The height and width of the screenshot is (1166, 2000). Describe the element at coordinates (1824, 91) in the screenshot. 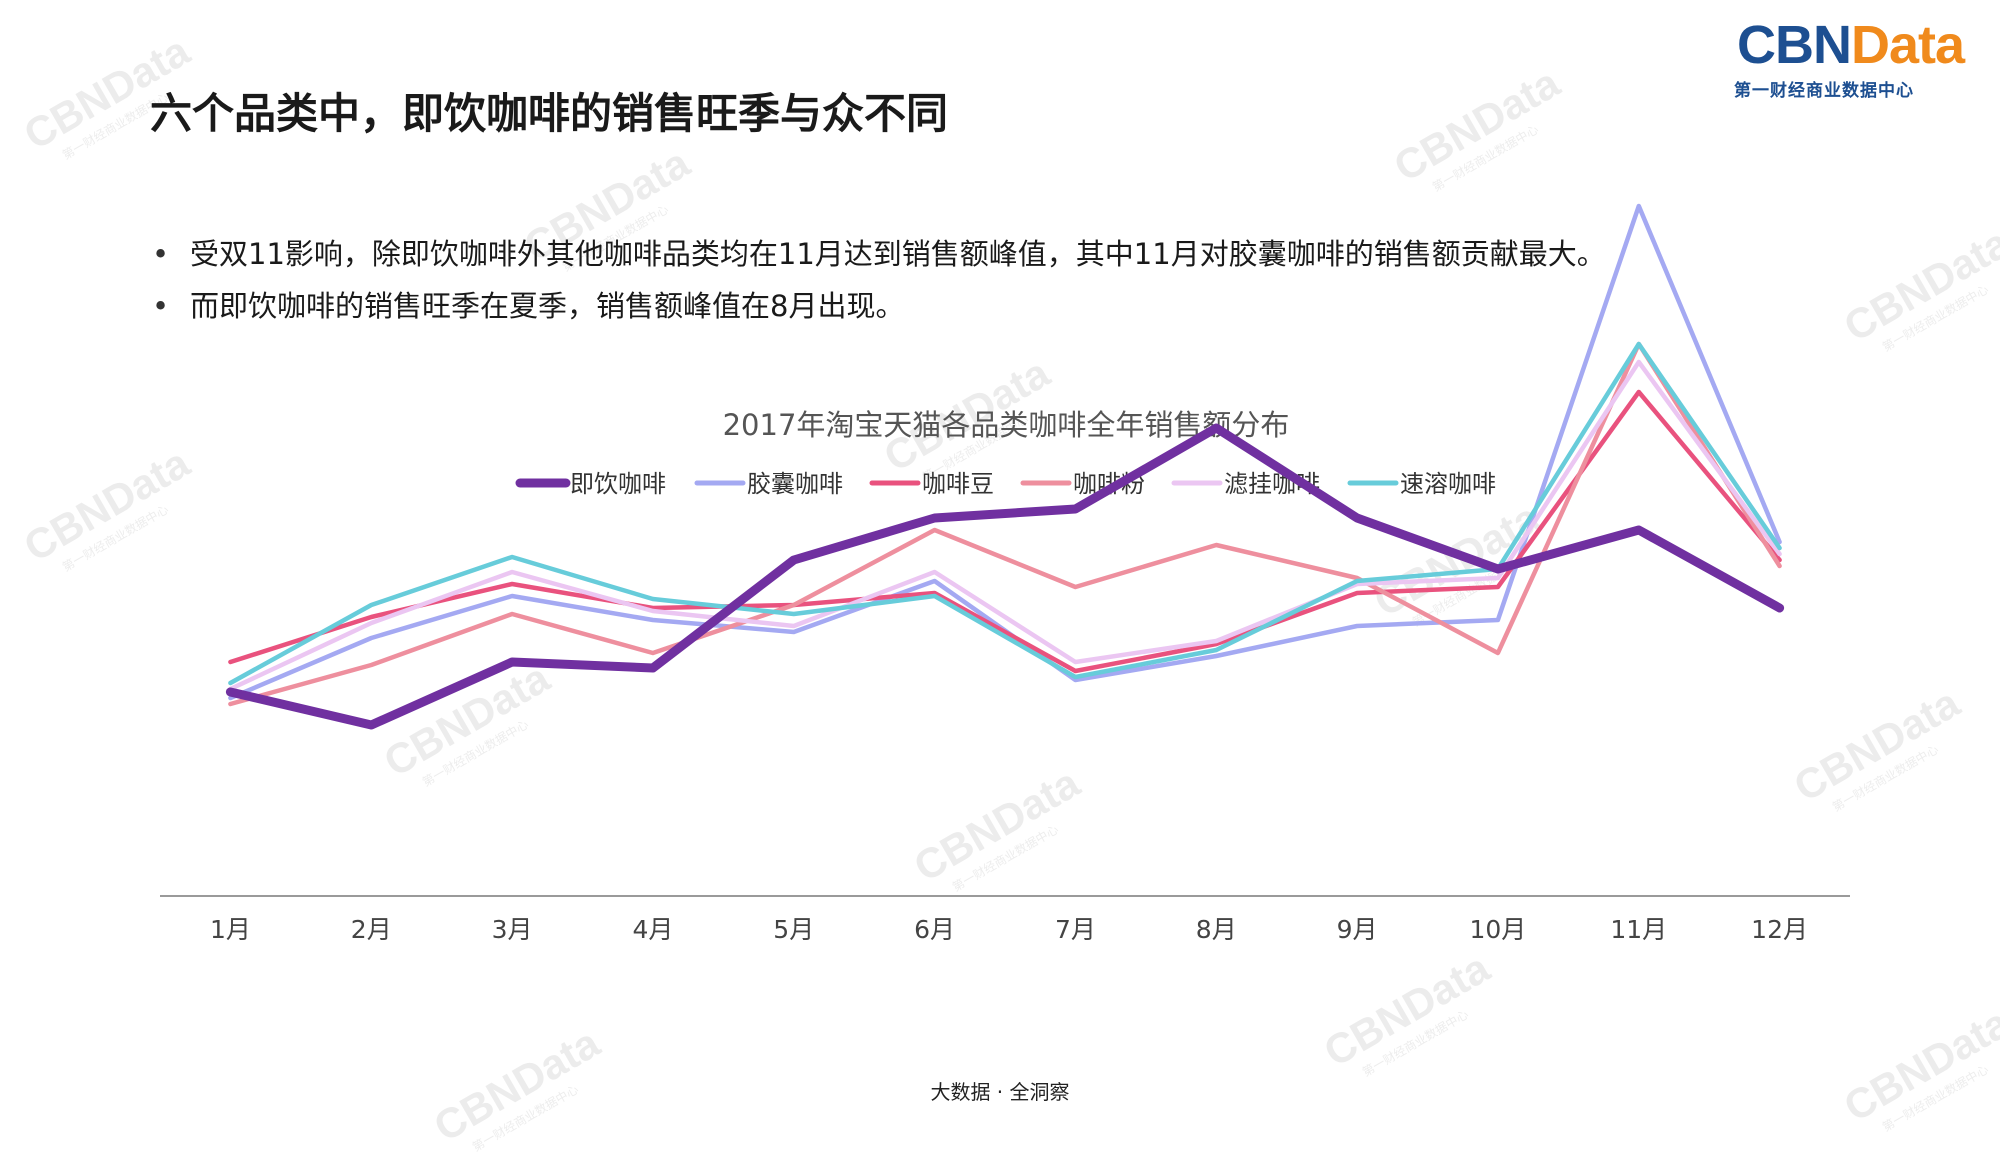

I see `logo-subtitle: 第一财经商业数据中心` at that location.